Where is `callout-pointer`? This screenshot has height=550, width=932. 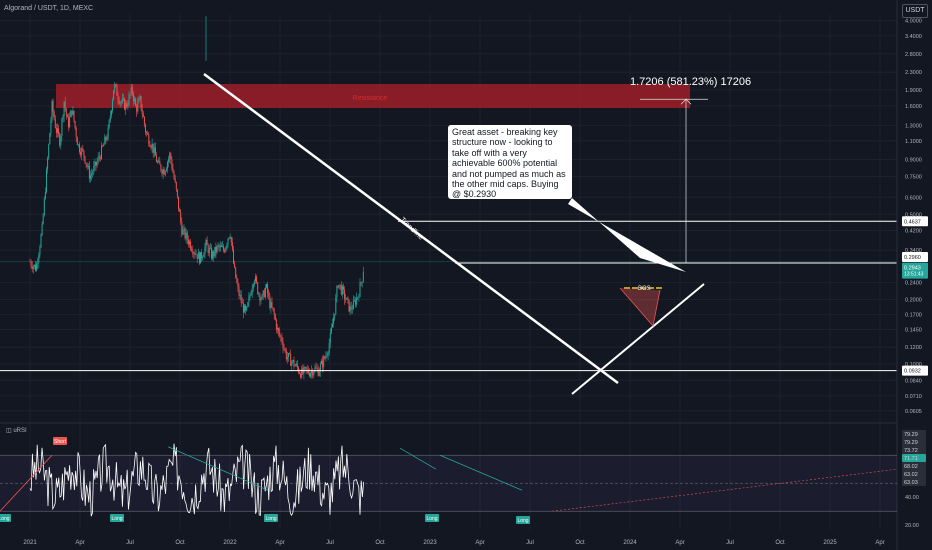
callout-pointer is located at coordinates (627, 235).